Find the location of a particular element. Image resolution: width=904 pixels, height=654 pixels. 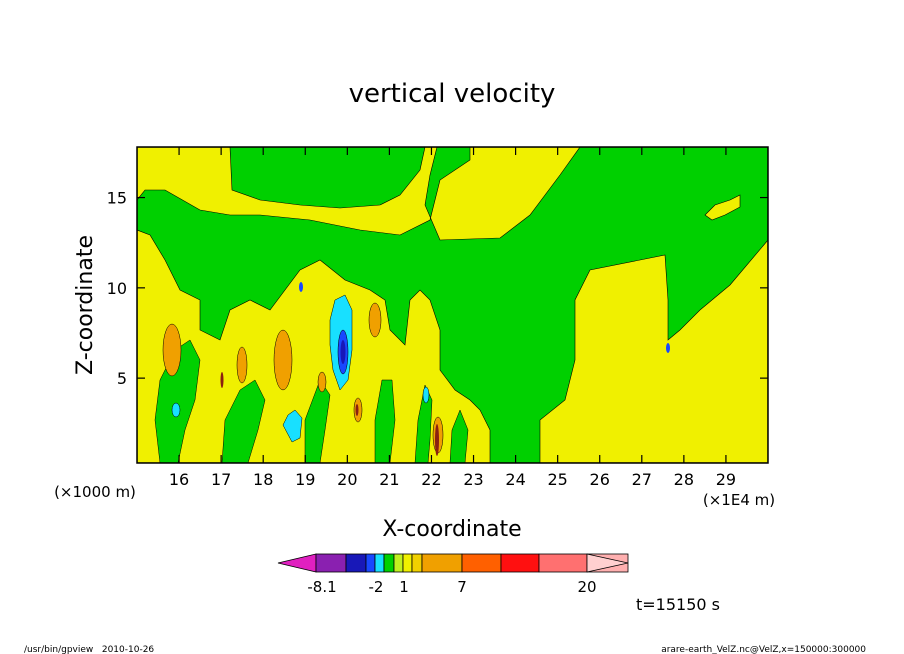

x-tick-label: 21 is located at coordinates (389, 479).